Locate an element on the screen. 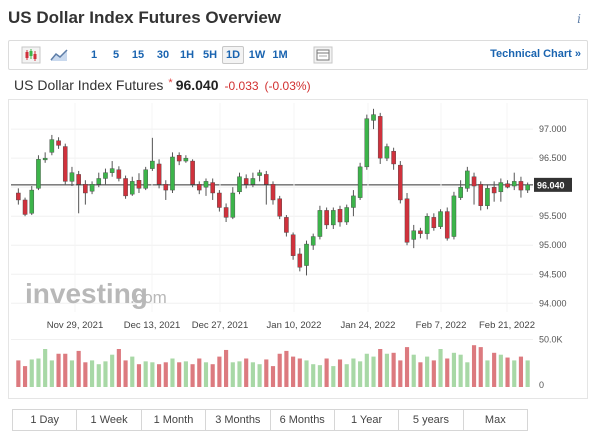 The height and width of the screenshot is (442, 596). interval-5m: 5 is located at coordinates (116, 55).